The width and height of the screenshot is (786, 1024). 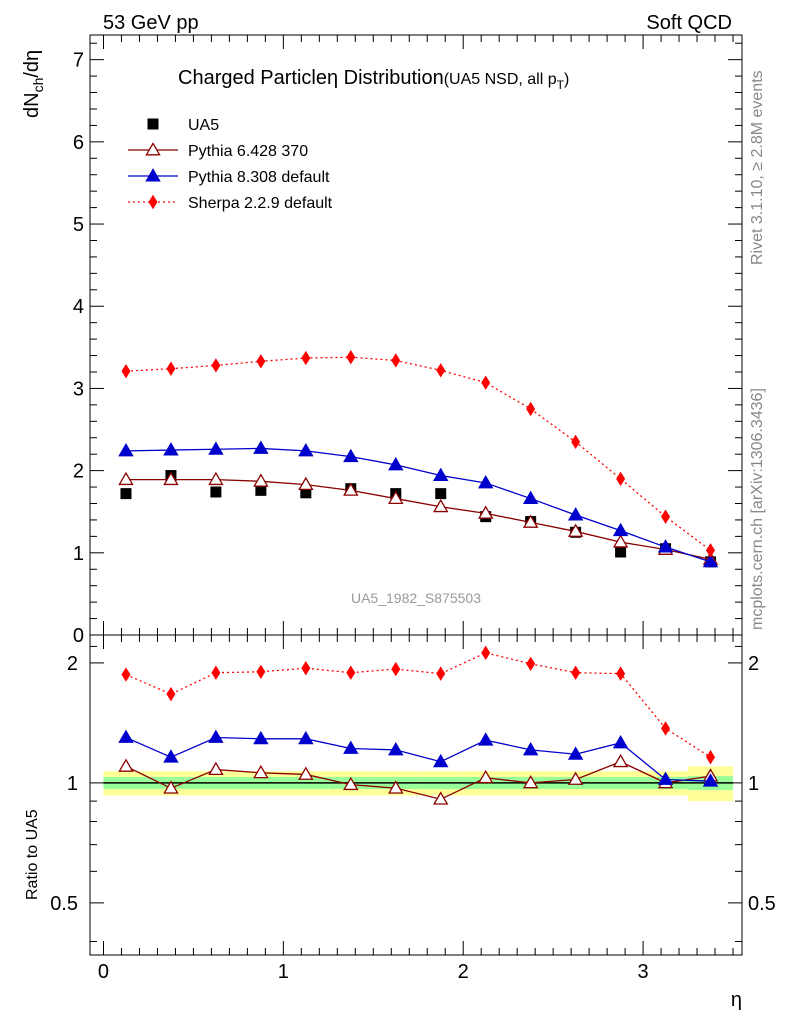 I want to click on top-ytick-label: 0, so click(x=78, y=636).